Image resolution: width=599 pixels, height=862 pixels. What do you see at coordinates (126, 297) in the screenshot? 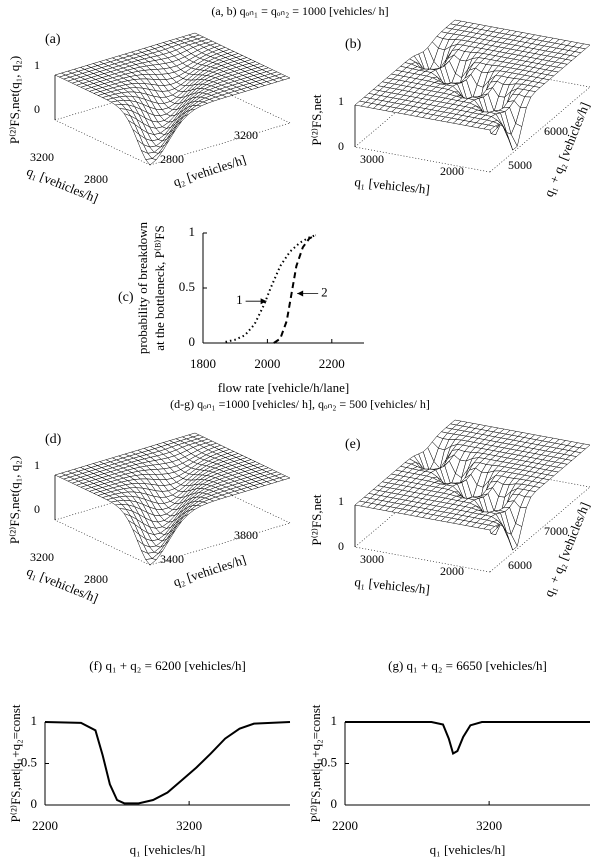
I see `panel-label: (c)` at bounding box center [126, 297].